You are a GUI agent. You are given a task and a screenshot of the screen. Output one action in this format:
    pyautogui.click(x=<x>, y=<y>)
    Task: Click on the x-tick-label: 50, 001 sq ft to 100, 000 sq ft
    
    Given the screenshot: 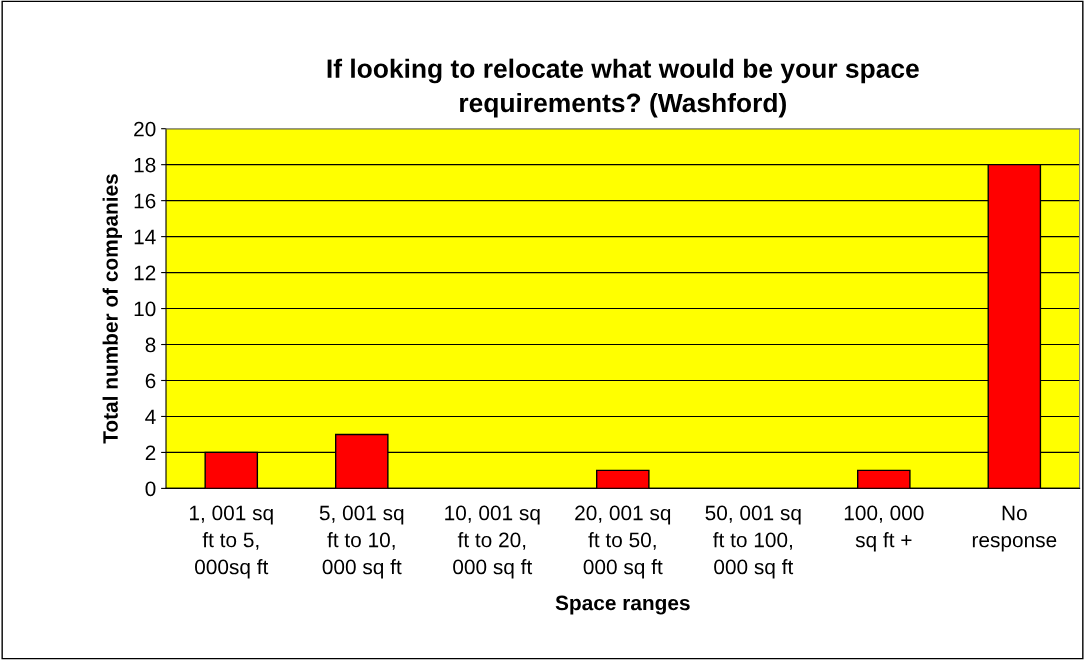 What is the action you would take?
    pyautogui.click(x=753, y=542)
    